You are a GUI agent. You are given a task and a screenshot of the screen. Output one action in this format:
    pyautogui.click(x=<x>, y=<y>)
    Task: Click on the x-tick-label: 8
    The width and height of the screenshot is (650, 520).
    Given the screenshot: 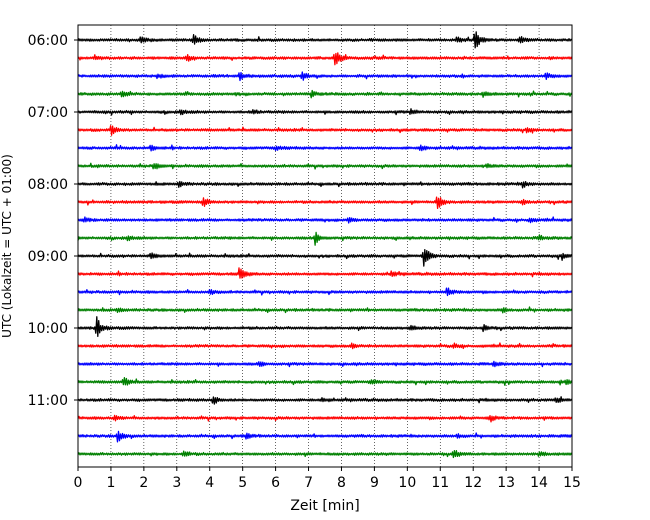 What is the action you would take?
    pyautogui.click(x=341, y=483)
    